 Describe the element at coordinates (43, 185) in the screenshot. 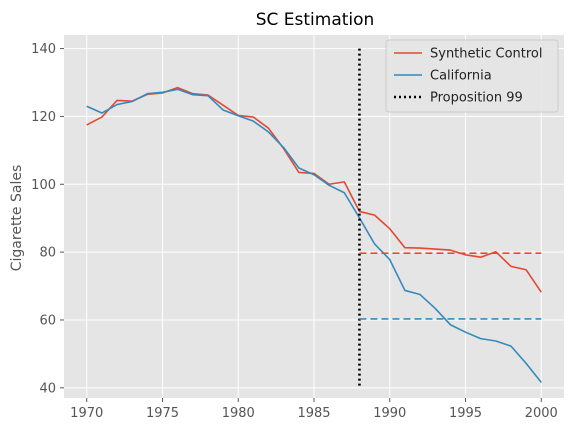

I see `y-tick-label: 100` at that location.